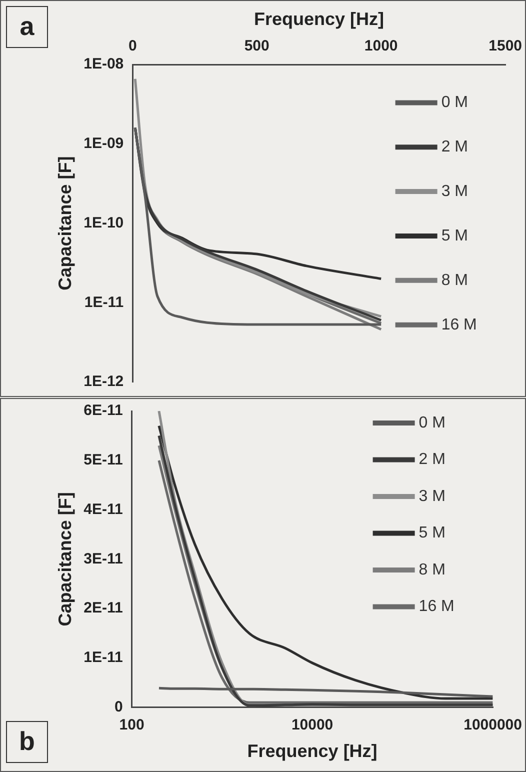  What do you see at coordinates (312, 725) in the screenshot?
I see `x-tick-label: 10000` at bounding box center [312, 725].